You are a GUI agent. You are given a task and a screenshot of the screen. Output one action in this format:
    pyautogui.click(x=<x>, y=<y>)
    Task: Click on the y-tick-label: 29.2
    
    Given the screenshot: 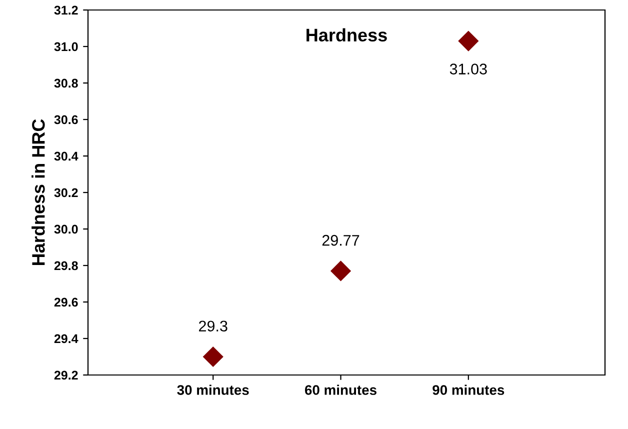 What is the action you would take?
    pyautogui.click(x=66, y=375)
    